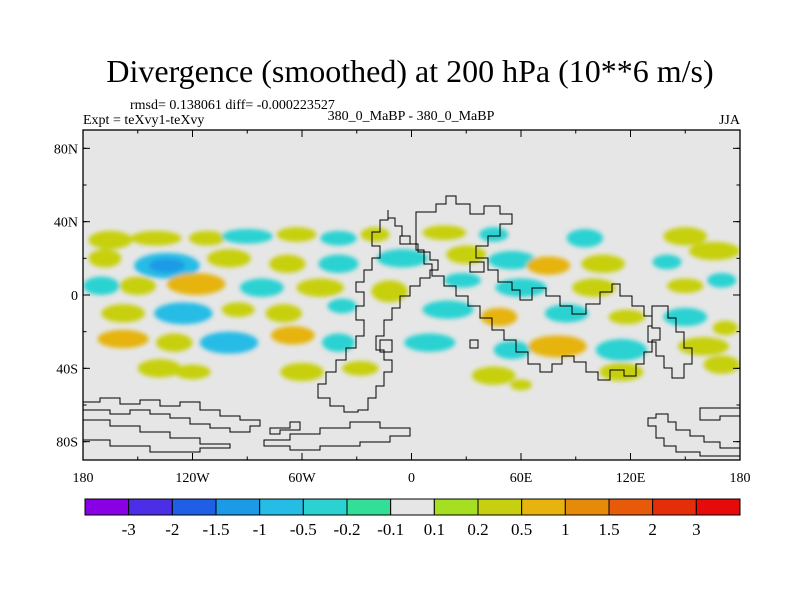 This screenshot has height=600, width=800. I want to click on colorbar-label: 0.5, so click(521, 529).